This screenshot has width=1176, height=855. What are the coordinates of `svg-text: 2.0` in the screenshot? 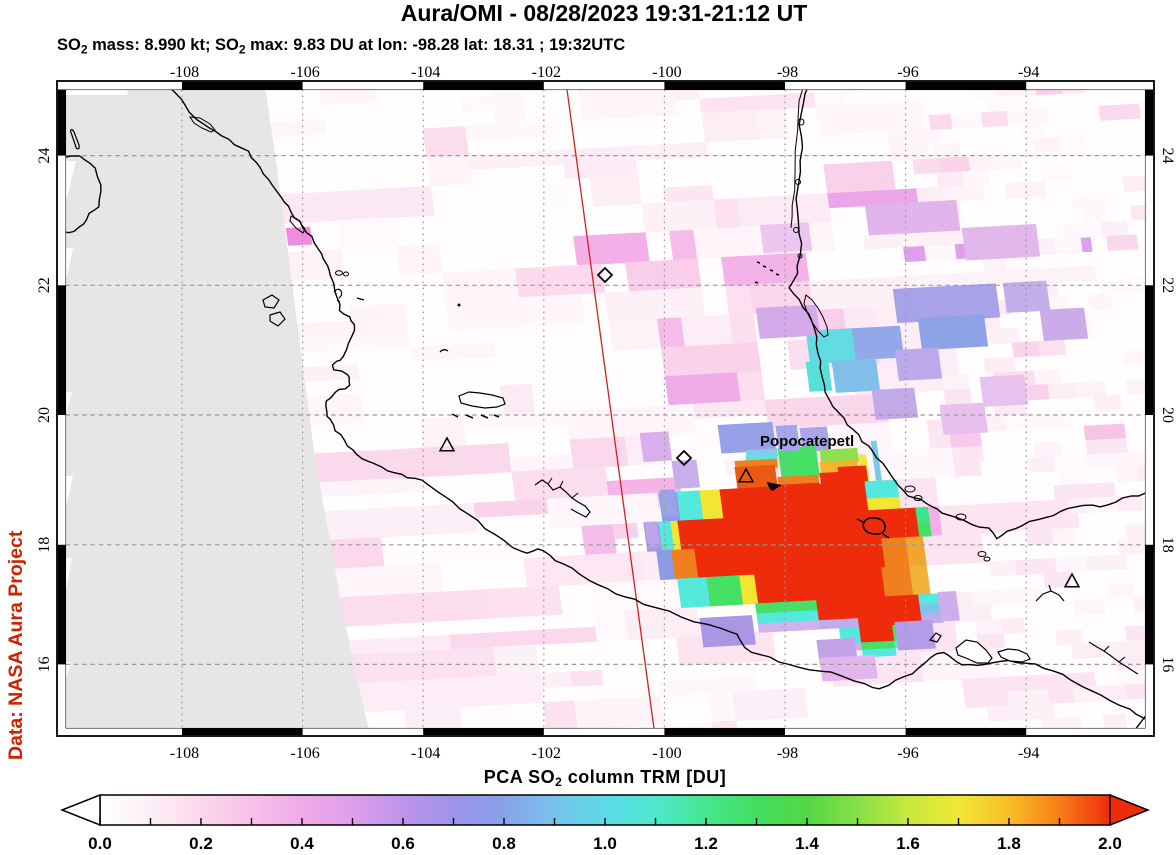 It's located at (1110, 843).